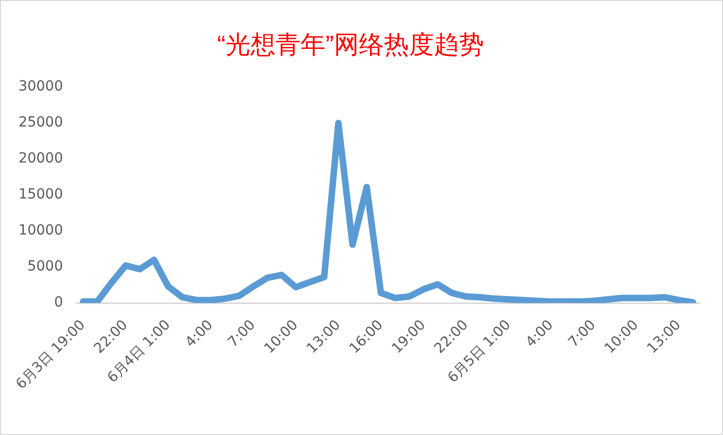  I want to click on y-tick-label: 20000, so click(40, 158).